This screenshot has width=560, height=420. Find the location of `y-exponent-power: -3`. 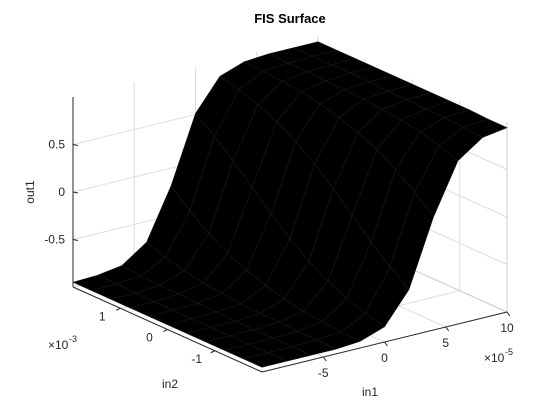

y-exponent-power: -3 is located at coordinates (73, 339).